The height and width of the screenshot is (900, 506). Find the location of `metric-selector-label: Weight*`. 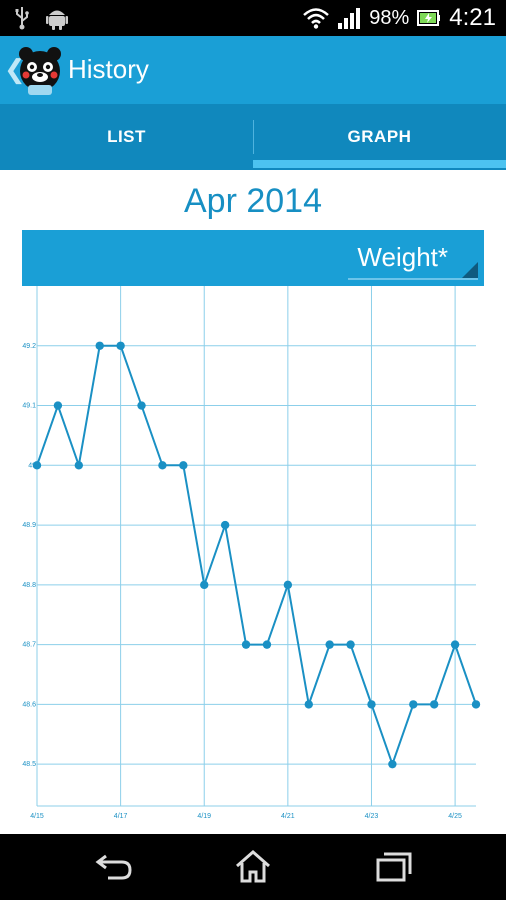

metric-selector-label: Weight* is located at coordinates (402, 257).